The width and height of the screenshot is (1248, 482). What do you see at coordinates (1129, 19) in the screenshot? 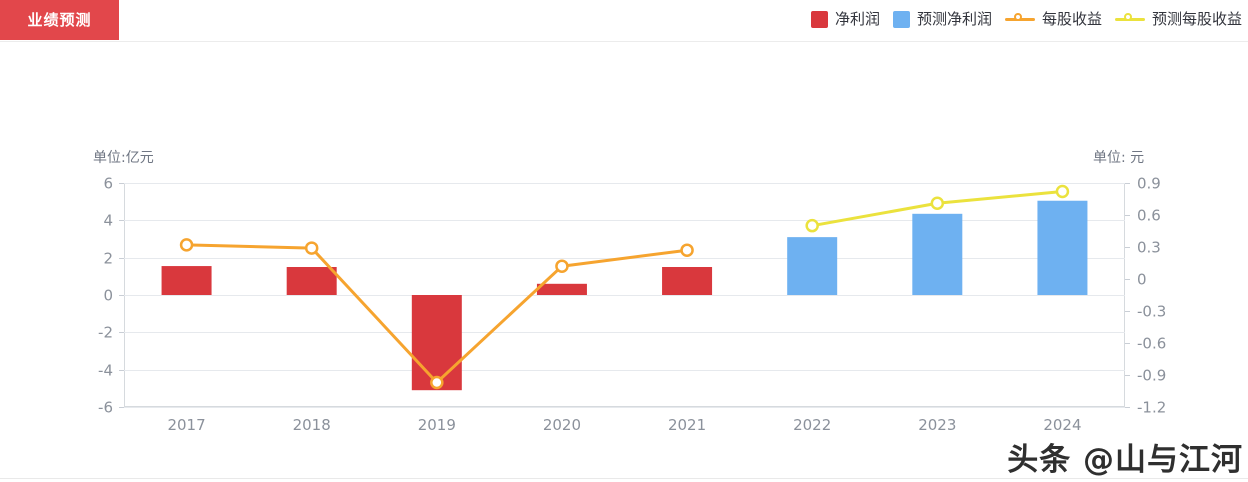
I see `forecast-eps-legend-line-icon` at bounding box center [1129, 19].